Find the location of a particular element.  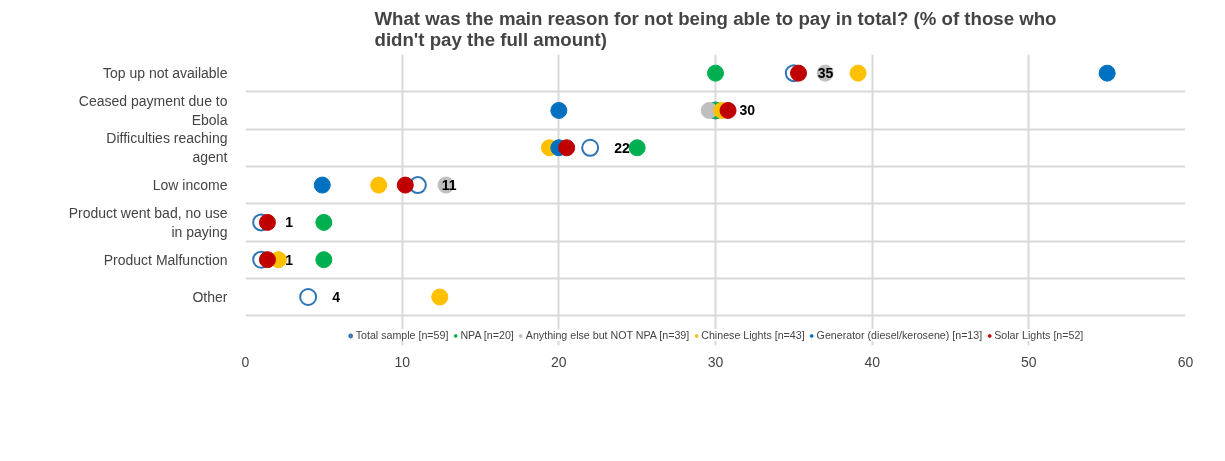

legend-label: NPA [n=20] is located at coordinates (487, 335).